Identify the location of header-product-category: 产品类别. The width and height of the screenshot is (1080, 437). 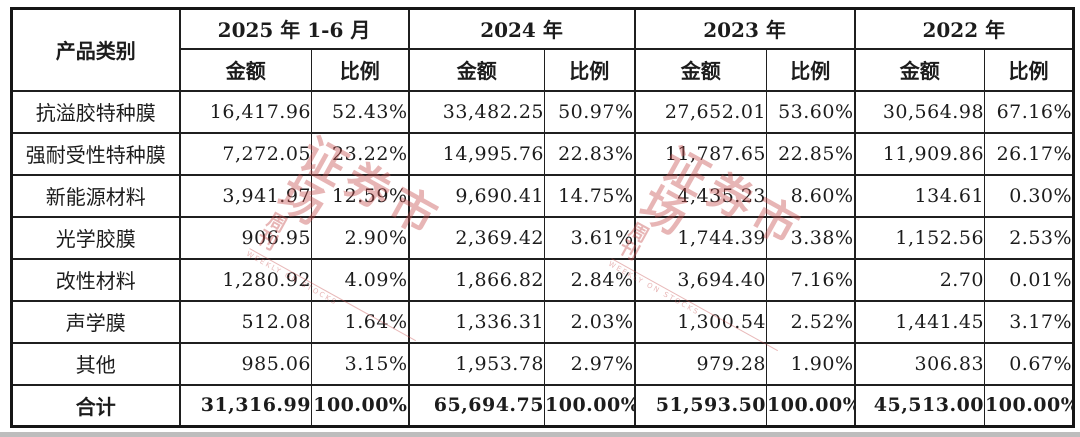
(95, 49).